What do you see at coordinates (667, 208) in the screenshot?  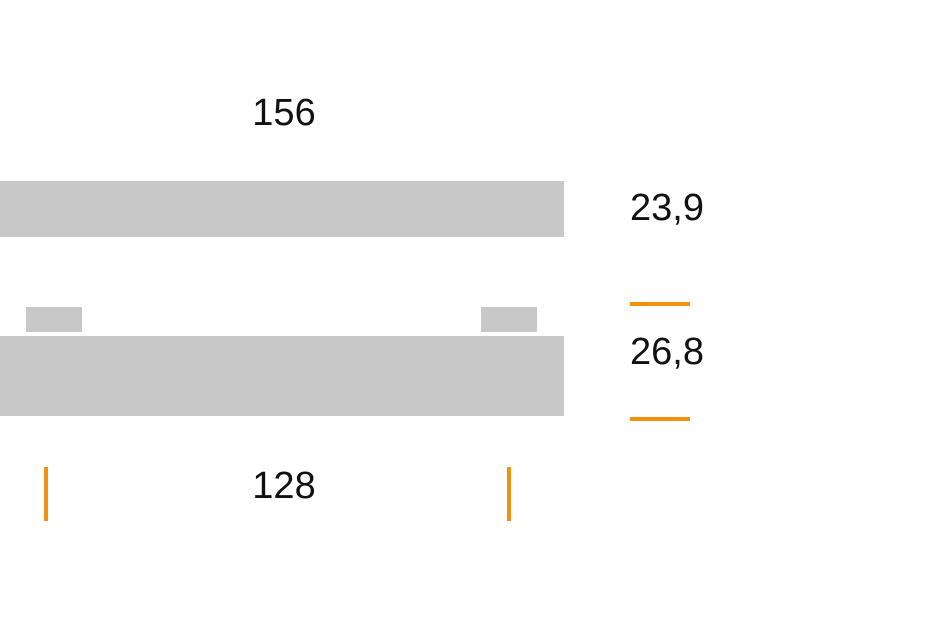 I see `top-height-label: 23,9` at bounding box center [667, 208].